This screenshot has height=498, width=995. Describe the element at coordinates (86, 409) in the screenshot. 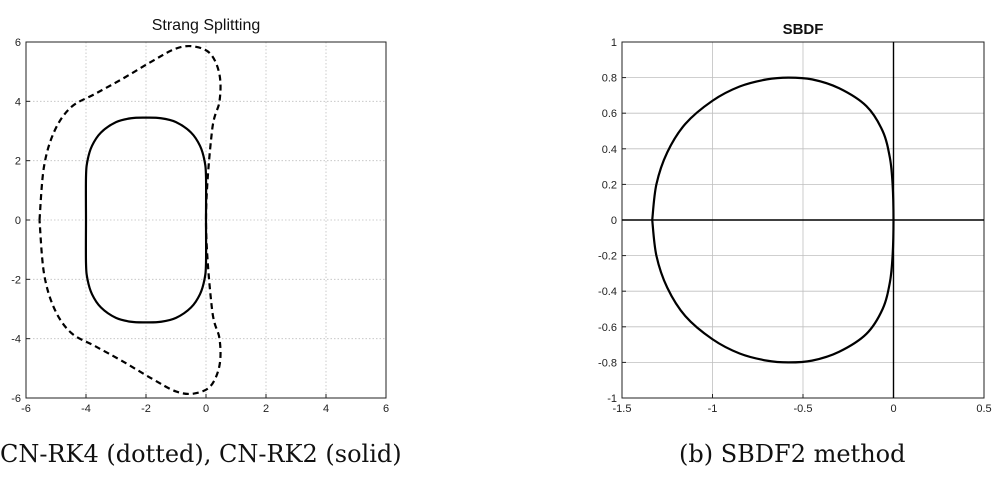

I see `x-tick-label: -4` at that location.